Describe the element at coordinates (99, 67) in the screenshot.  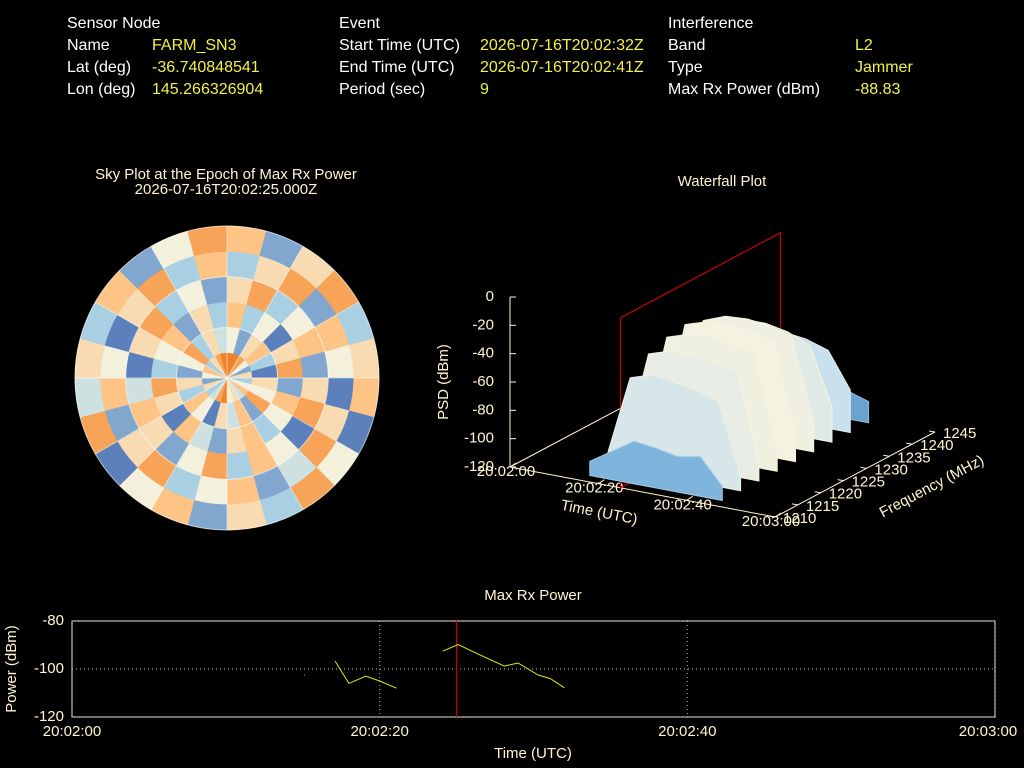
I see `field-label: Lat (deg)` at that location.